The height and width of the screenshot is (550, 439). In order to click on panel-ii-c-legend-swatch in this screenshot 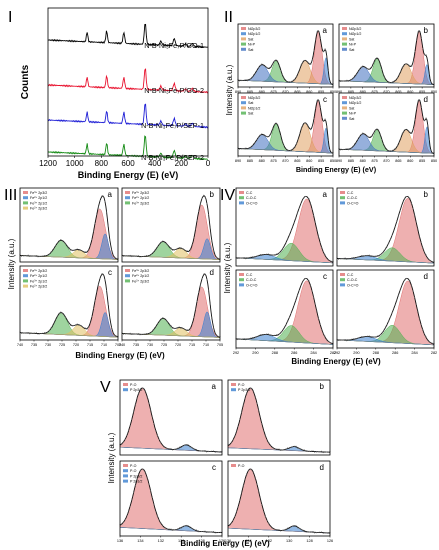, I will do `click(243, 108)`.